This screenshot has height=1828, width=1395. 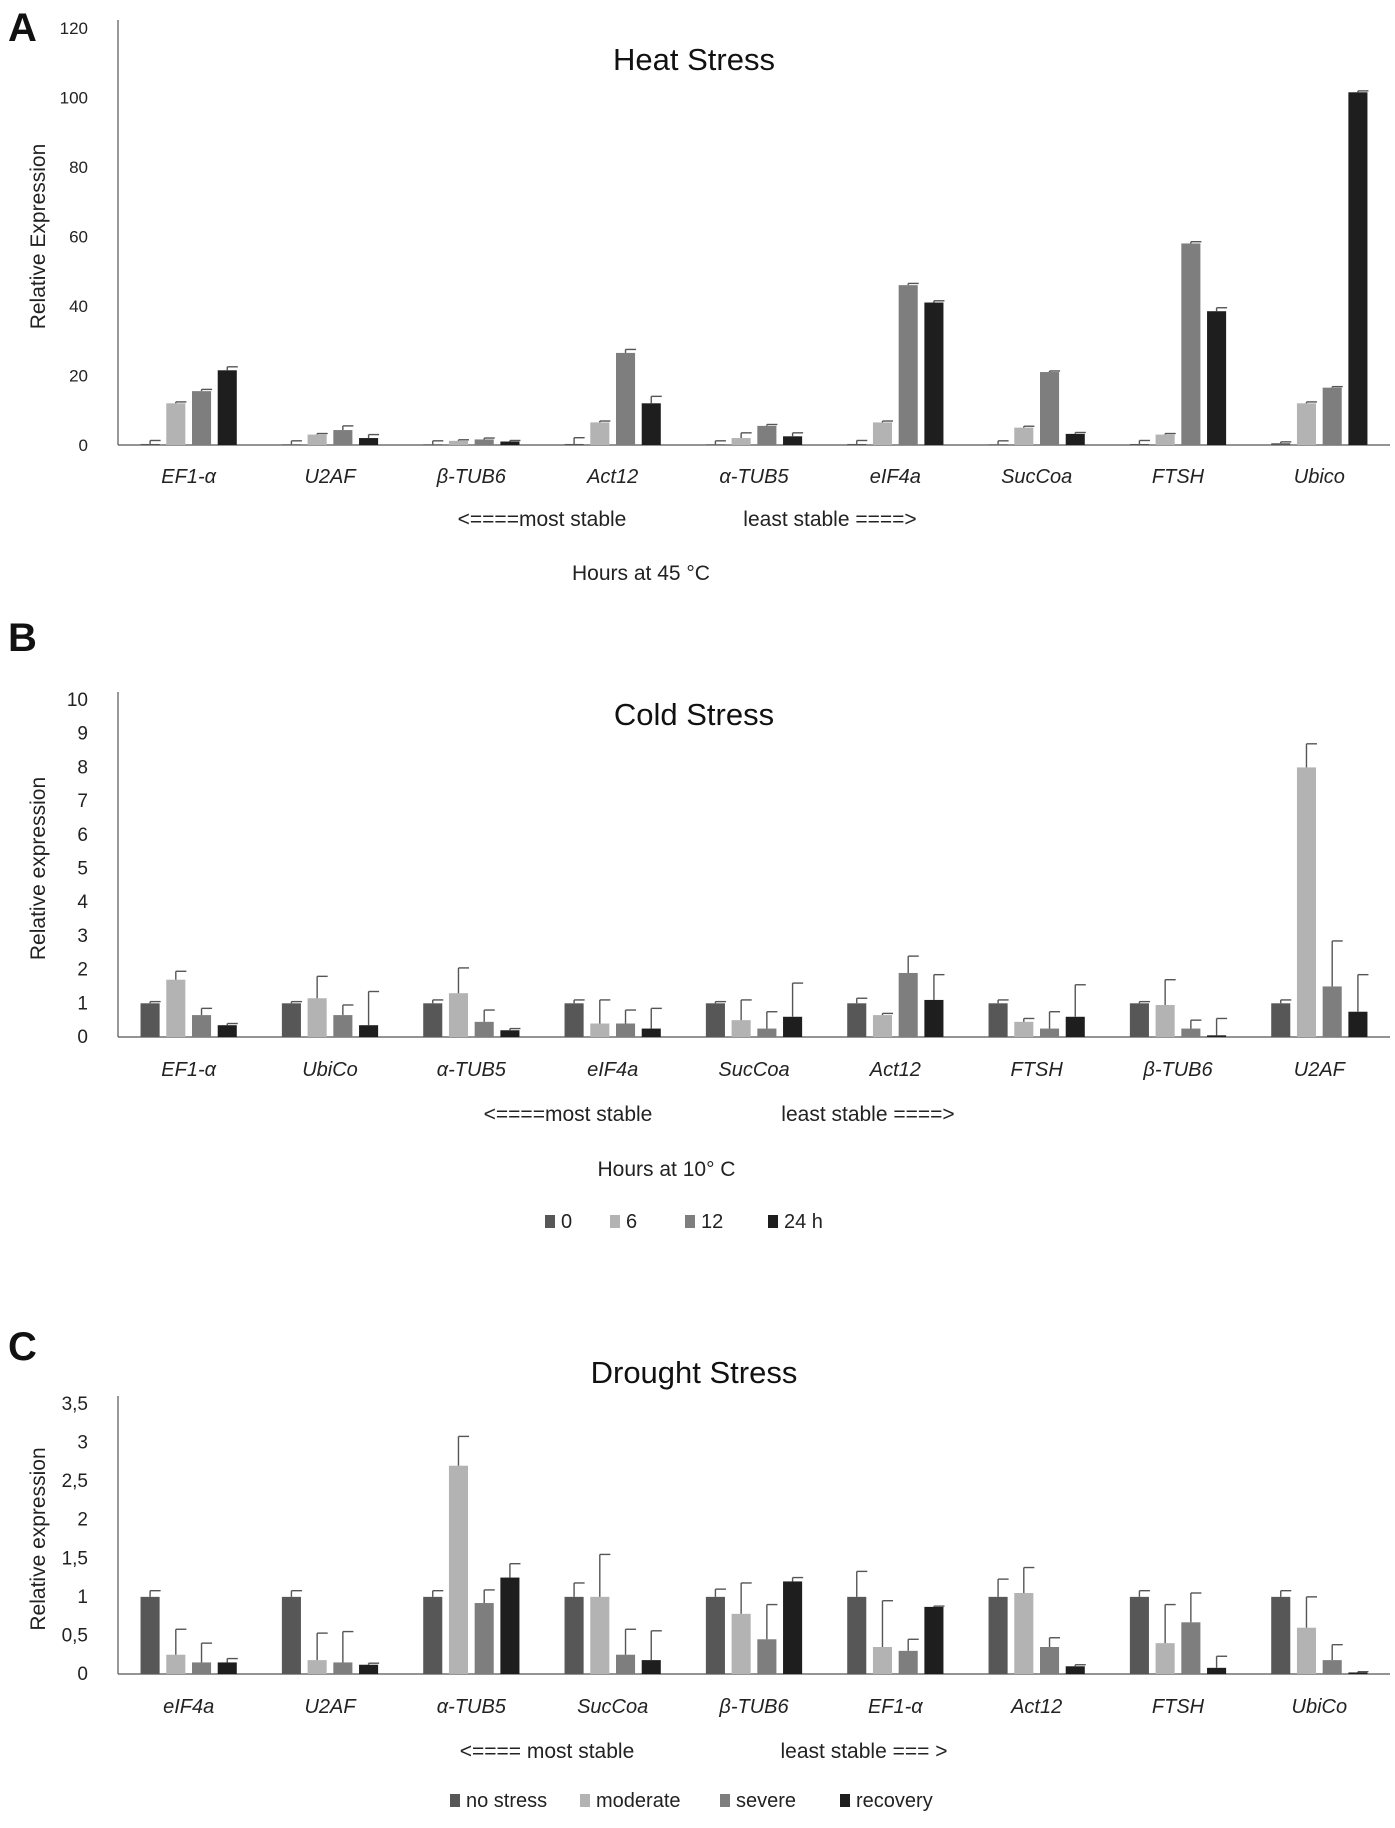 I want to click on y-tick-label: 1,5, so click(x=75, y=1558).